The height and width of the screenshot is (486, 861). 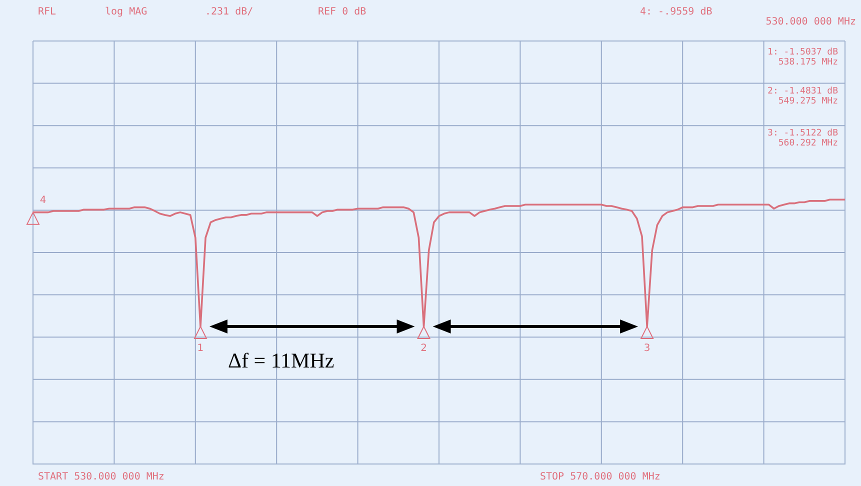 What do you see at coordinates (200, 348) in the screenshot?
I see `annotation: 1` at bounding box center [200, 348].